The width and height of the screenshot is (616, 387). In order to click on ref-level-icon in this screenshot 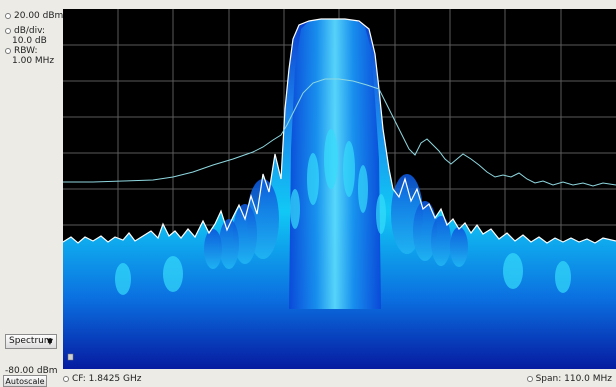, I will do `click(8, 15)`.